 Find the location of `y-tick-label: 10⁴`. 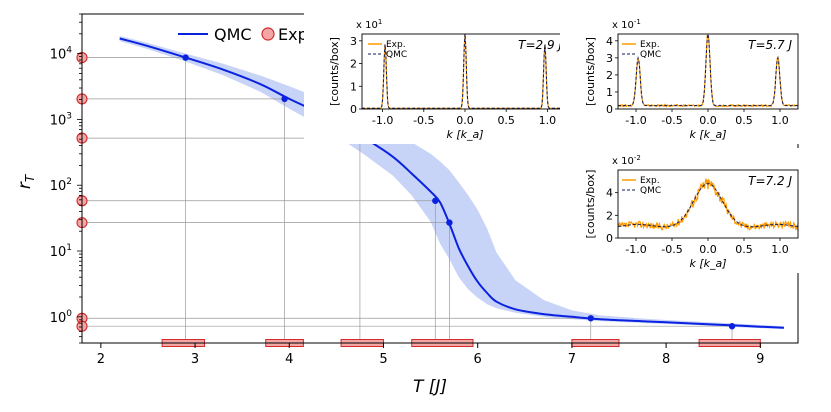

y-tick-label: 10⁴ is located at coordinates (61, 54).